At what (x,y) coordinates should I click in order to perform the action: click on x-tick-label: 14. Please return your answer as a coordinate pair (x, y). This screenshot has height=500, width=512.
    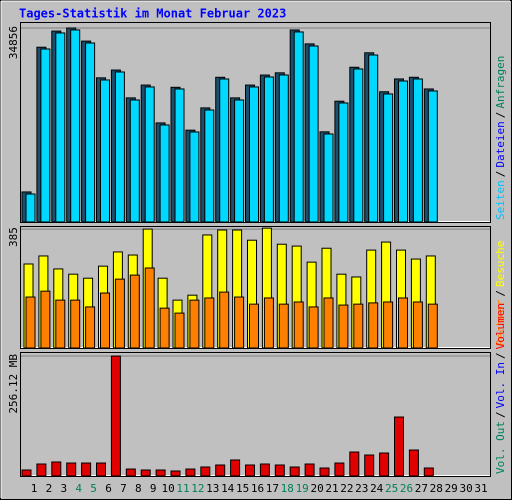
    Looking at the image, I should click on (228, 488).